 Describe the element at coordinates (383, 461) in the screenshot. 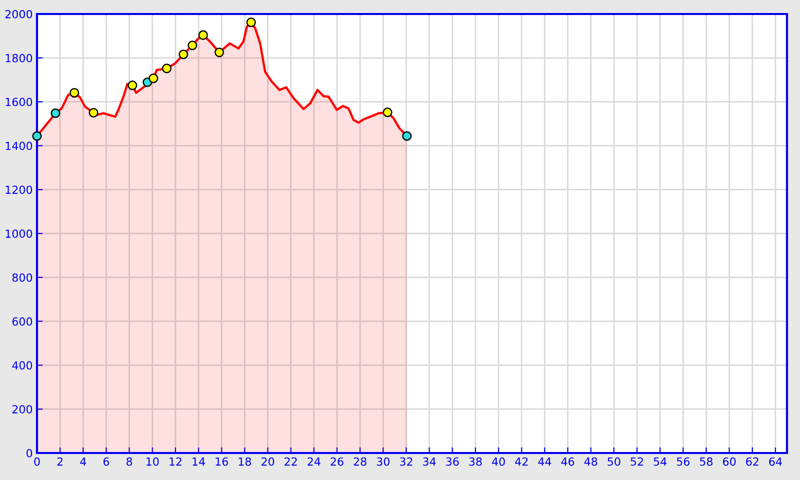

I see `x-tick-label: 30` at that location.